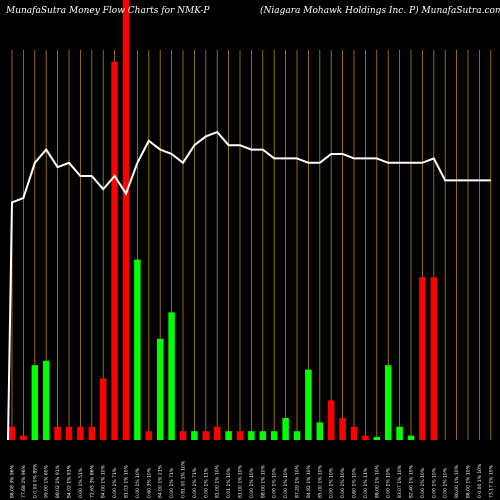 The image size is (500, 500). Describe the element at coordinates (149, 482) in the screenshot. I see `x-tick-label: 0.60 3% 10%` at that location.